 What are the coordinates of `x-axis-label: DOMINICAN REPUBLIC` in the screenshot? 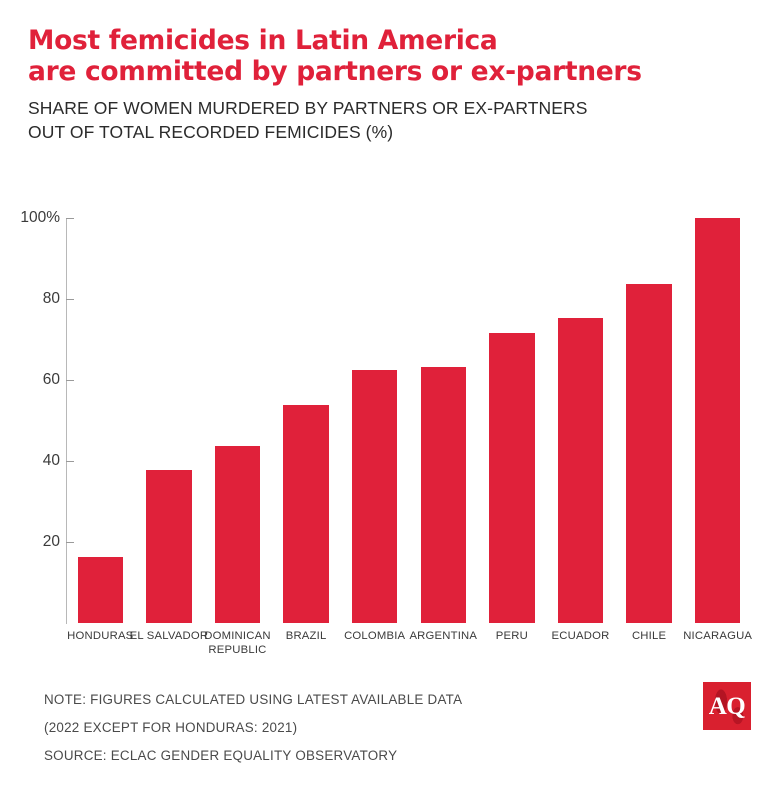 It's located at (237, 644).